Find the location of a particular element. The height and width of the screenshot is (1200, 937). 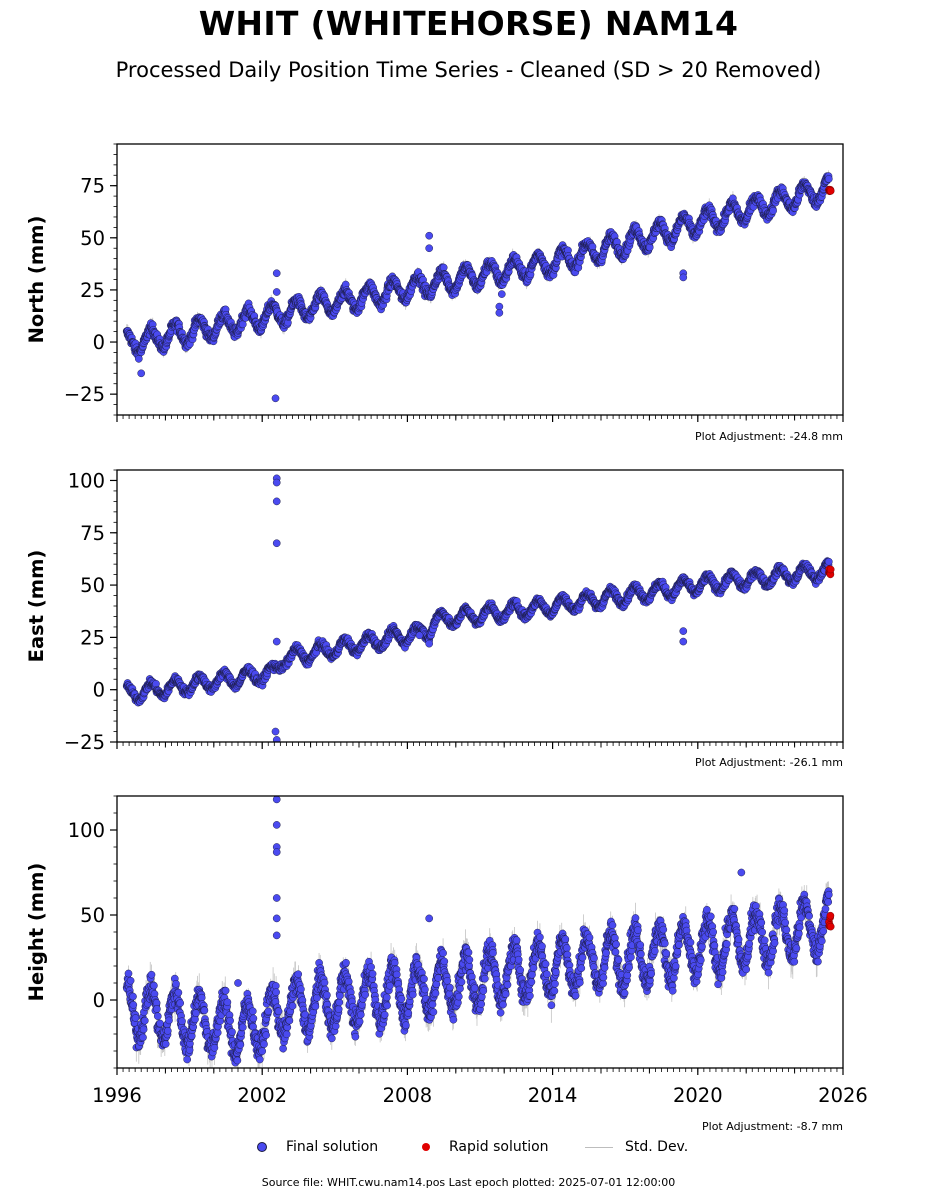

plot-adjustment-note: Plot Adjustment: -24.8 mm is located at coordinates (769, 436).